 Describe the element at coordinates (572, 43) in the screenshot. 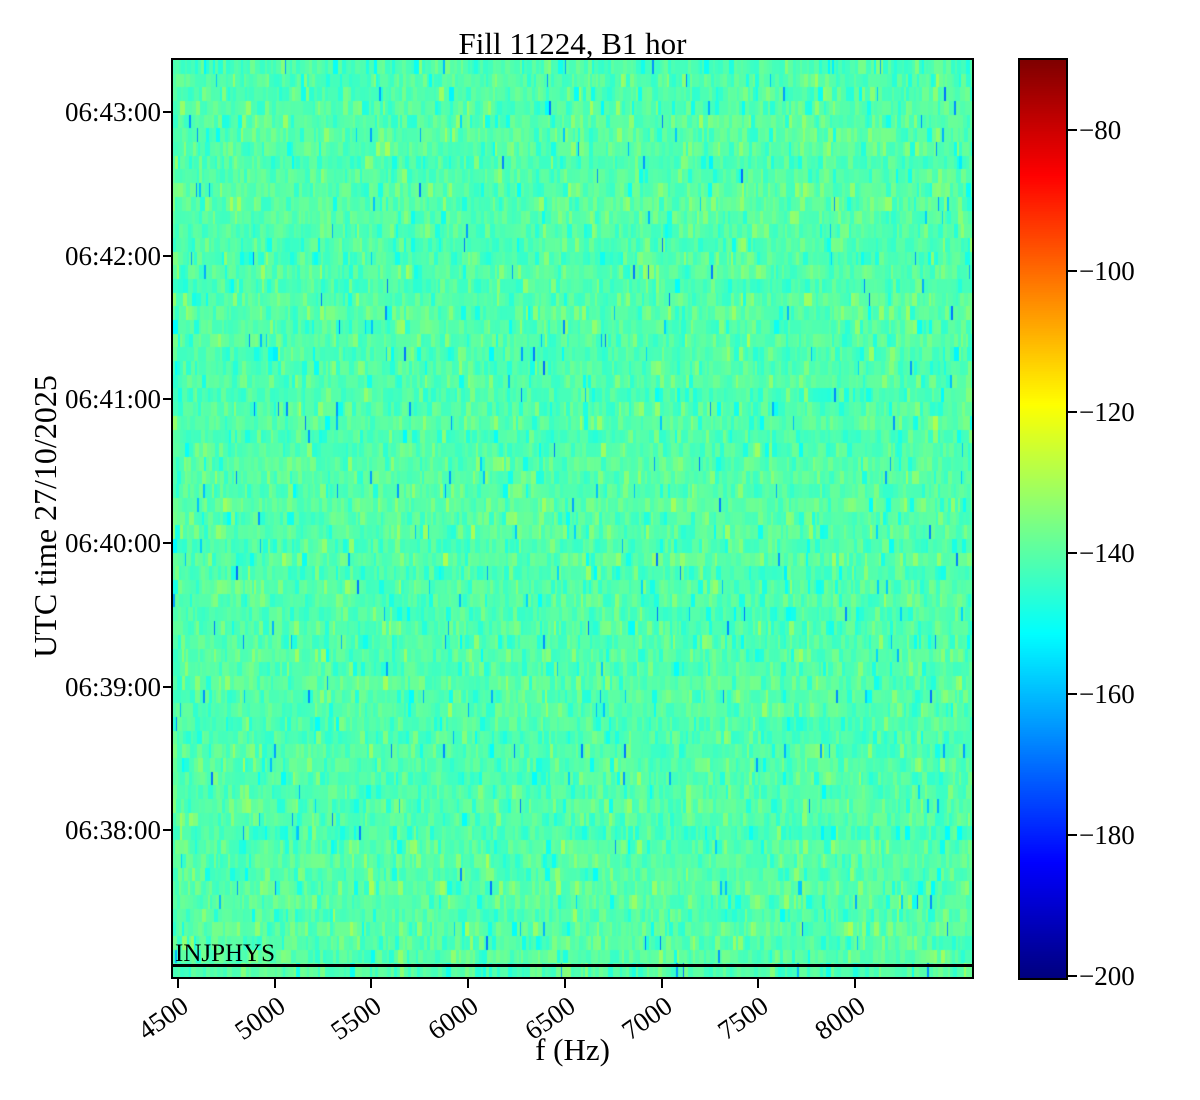

I see `chart-title: Fill 11224, B1 hor` at that location.